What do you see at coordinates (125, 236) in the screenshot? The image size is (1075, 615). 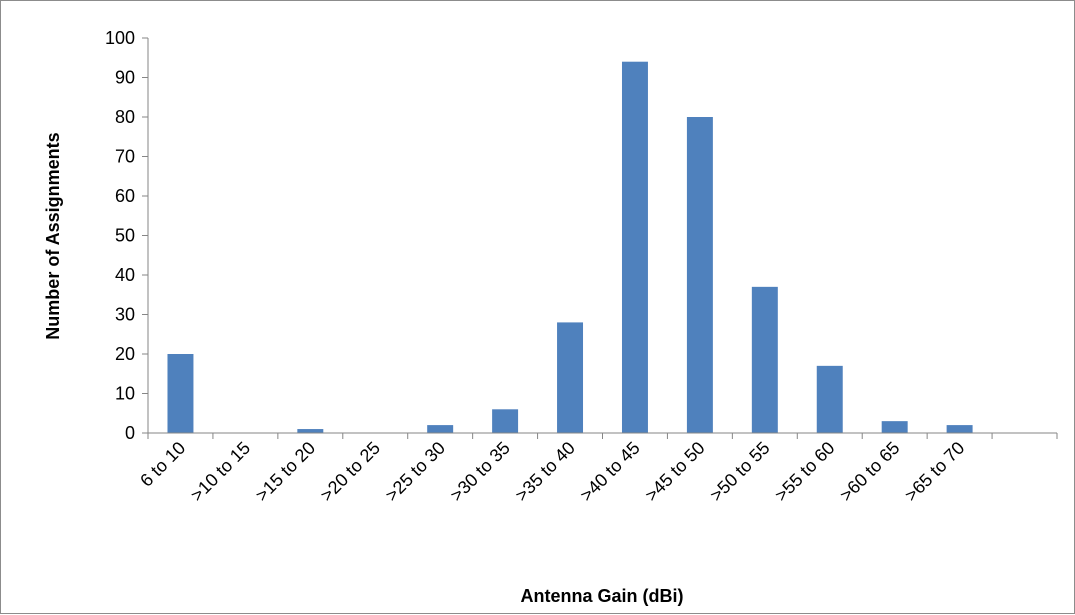 I see `y-tick-label: 50` at bounding box center [125, 236].